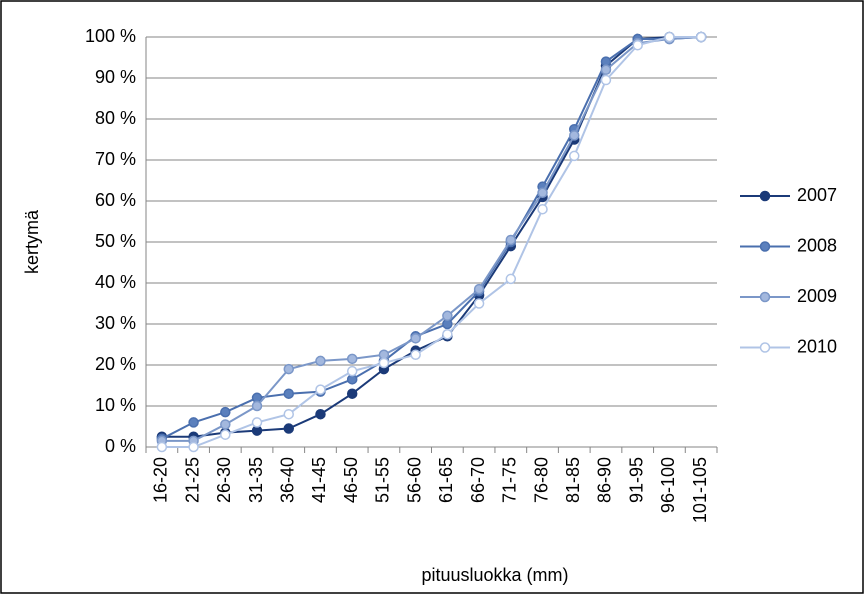 This screenshot has height=600, width=866. What do you see at coordinates (192, 480) in the screenshot?
I see `x-tick-label: 21-25` at bounding box center [192, 480].